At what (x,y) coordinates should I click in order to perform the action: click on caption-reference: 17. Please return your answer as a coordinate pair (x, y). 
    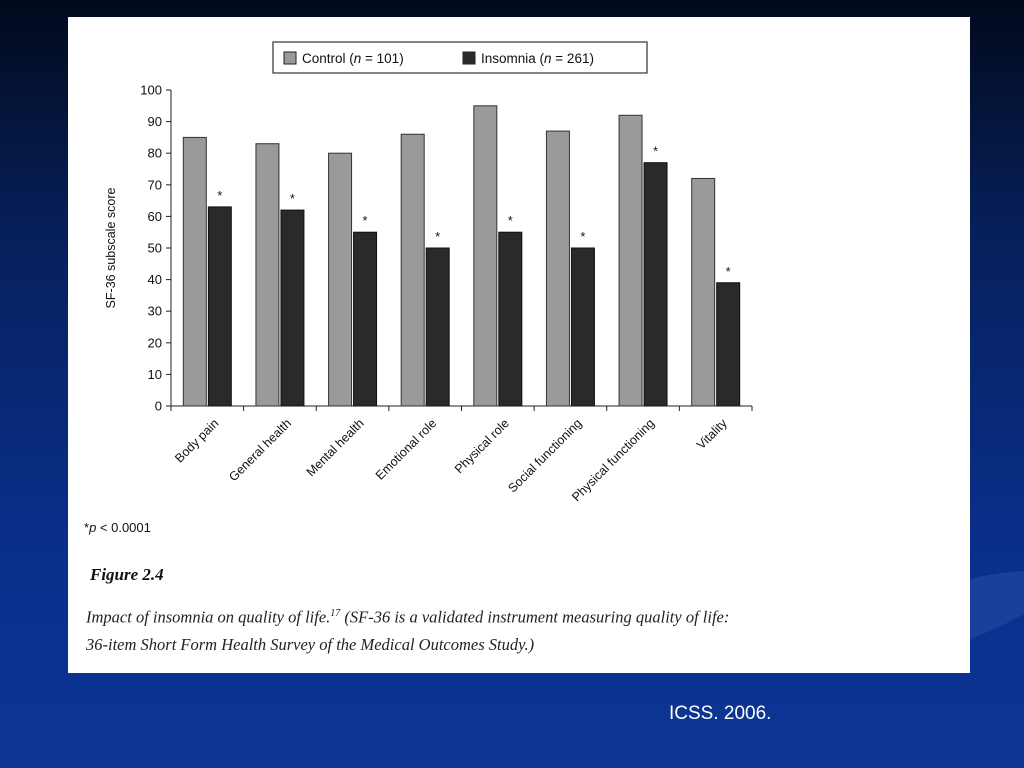
    Looking at the image, I should click on (335, 613).